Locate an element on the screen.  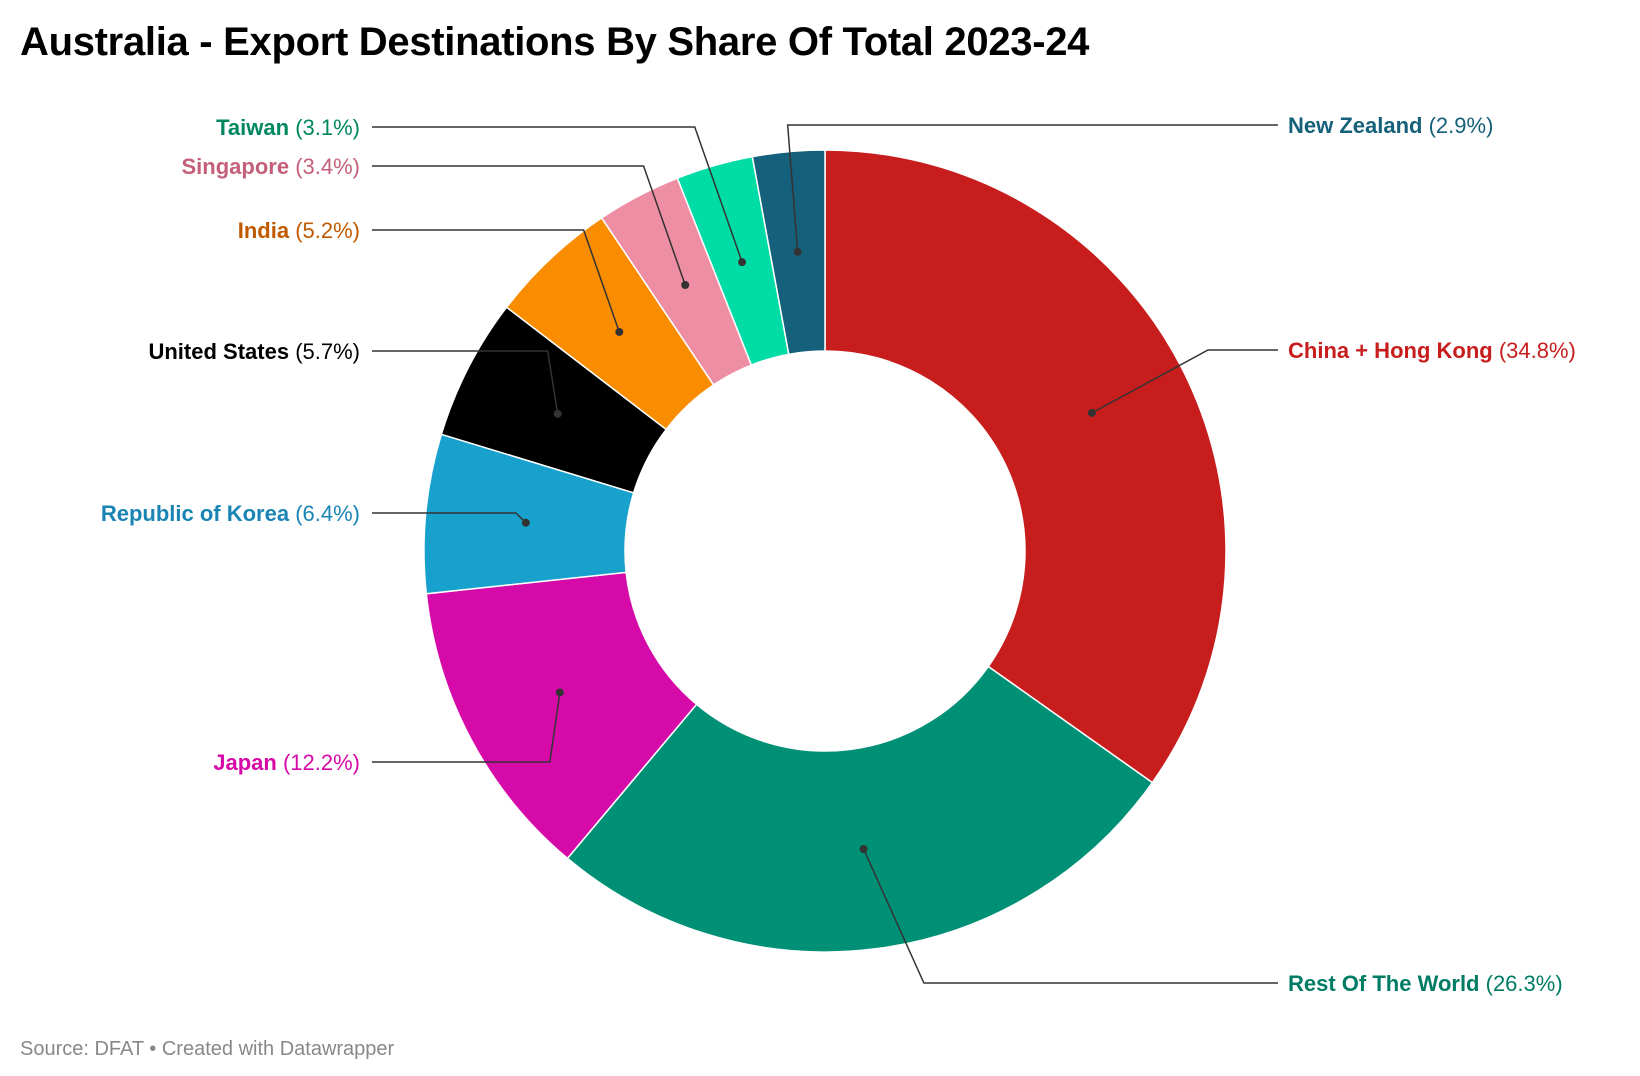
leader-line-taiwan is located at coordinates (557, 194).